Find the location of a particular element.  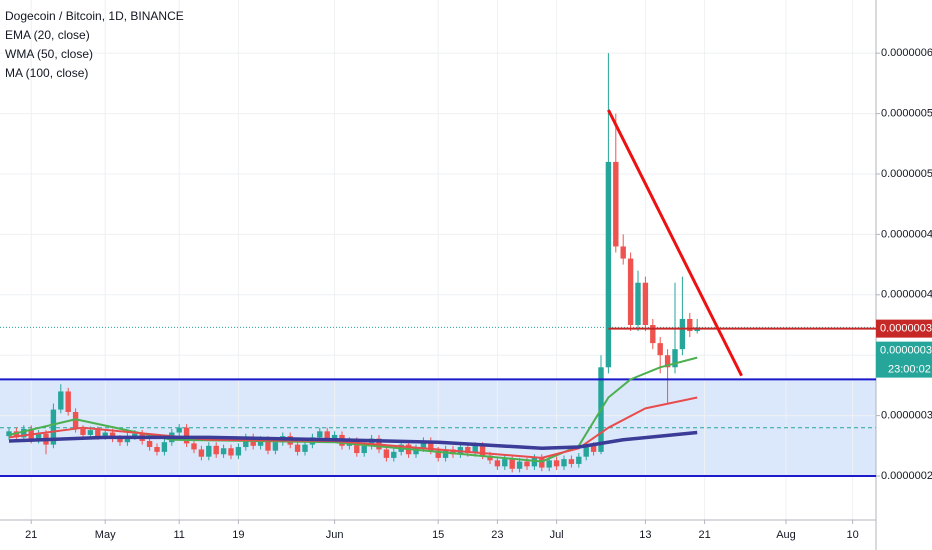

resistance-price-label: 0.00000037 is located at coordinates (906, 329).